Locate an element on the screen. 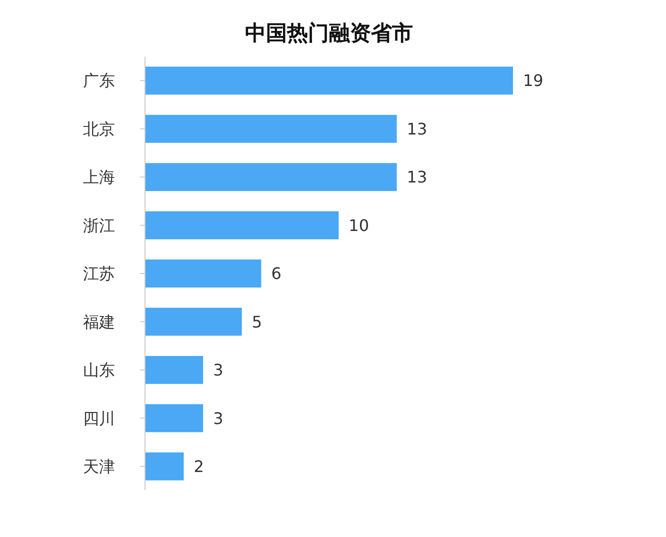 Image resolution: width=666 pixels, height=537 pixels. y-tick-label: 浙江 is located at coordinates (99, 225).